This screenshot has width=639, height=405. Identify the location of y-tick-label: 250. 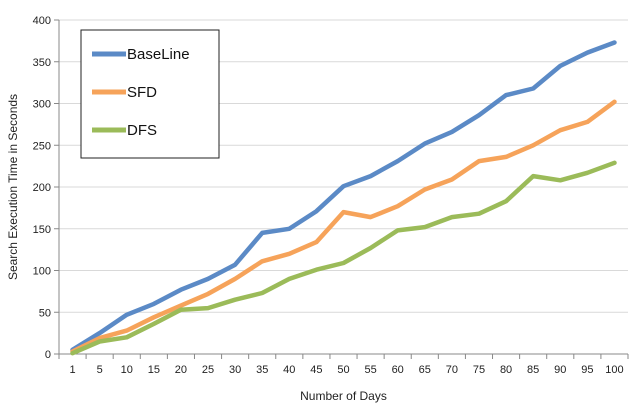
(42, 146).